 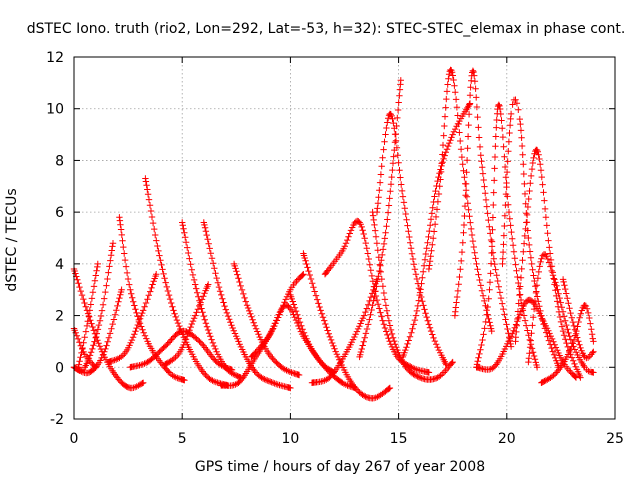 I want to click on y-tick-label: 6, so click(x=59, y=213).